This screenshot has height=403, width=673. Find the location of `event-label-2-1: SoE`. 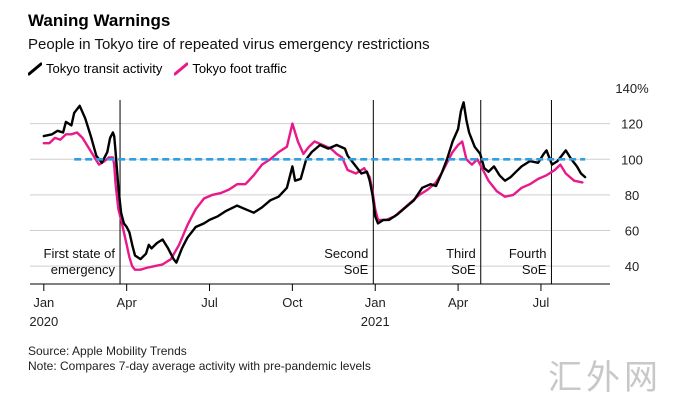

event-label-2-1: SoE is located at coordinates (463, 269).